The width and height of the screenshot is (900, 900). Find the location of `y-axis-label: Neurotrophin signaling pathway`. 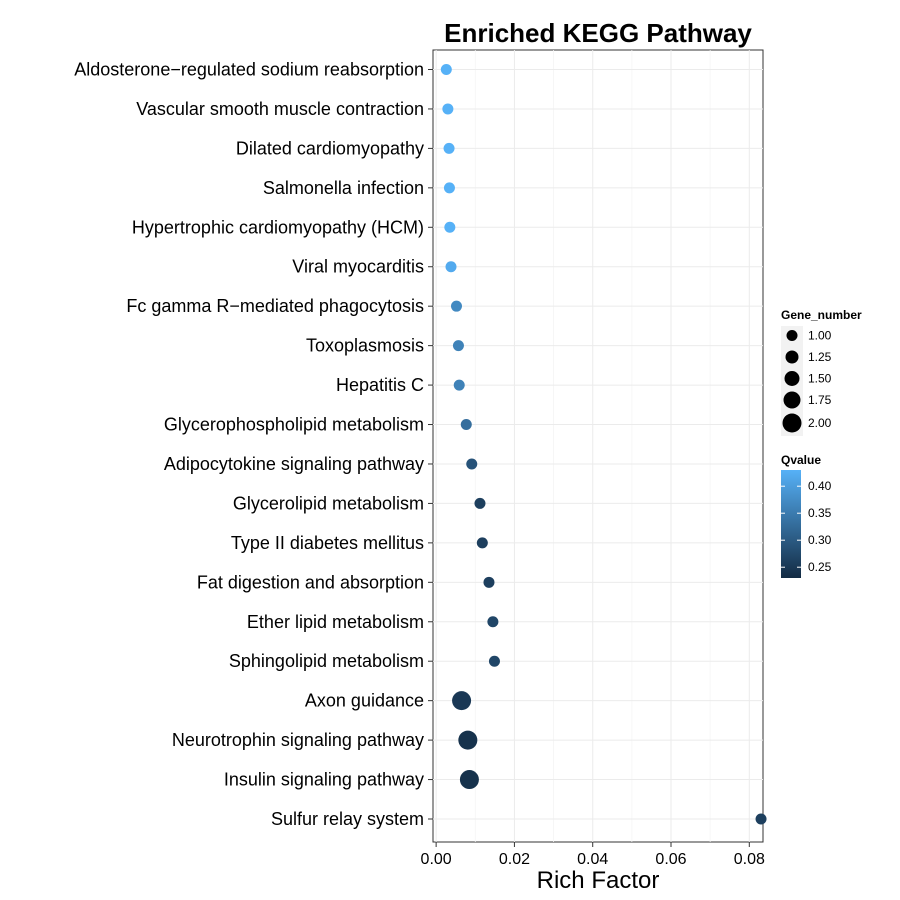

y-axis-label: Neurotrophin signaling pathway is located at coordinates (298, 740).